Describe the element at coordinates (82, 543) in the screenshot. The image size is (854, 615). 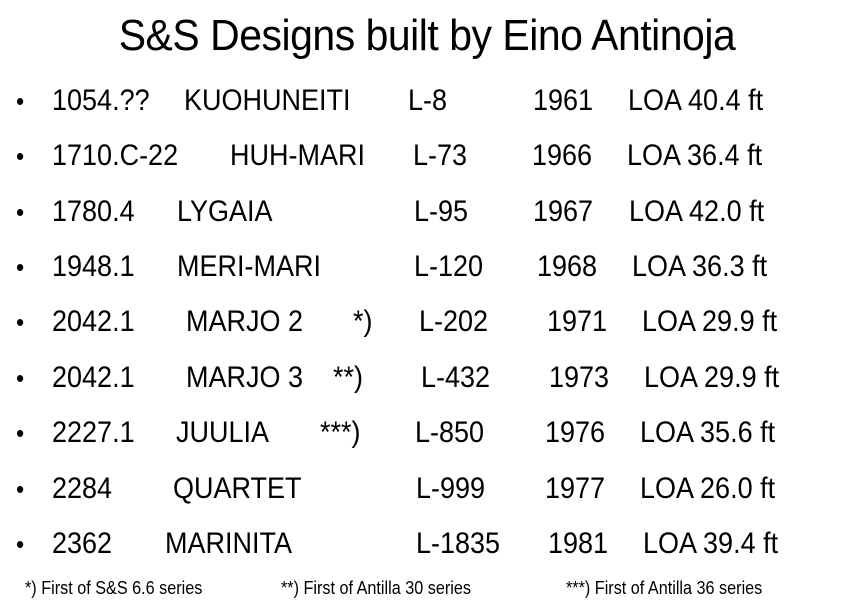
I see `design-number: 2362` at that location.